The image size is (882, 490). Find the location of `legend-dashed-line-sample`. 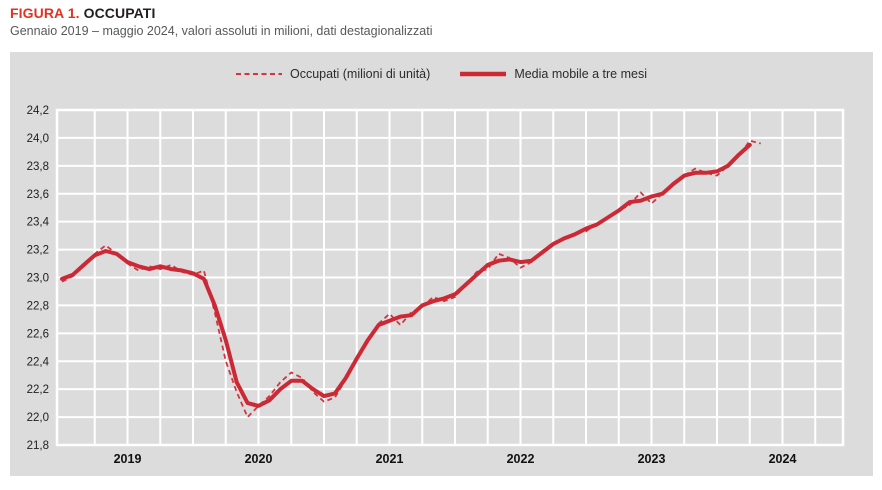

legend-dashed-line-sample is located at coordinates (258, 74).